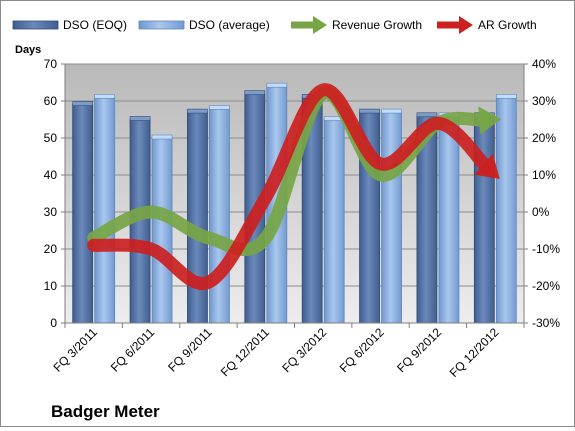 This screenshot has height=431, width=575. Describe the element at coordinates (546, 193) in the screenshot. I see `y2-tick-labels: -30% -20% -10% 0% 10% 20% 30% 40%` at that location.